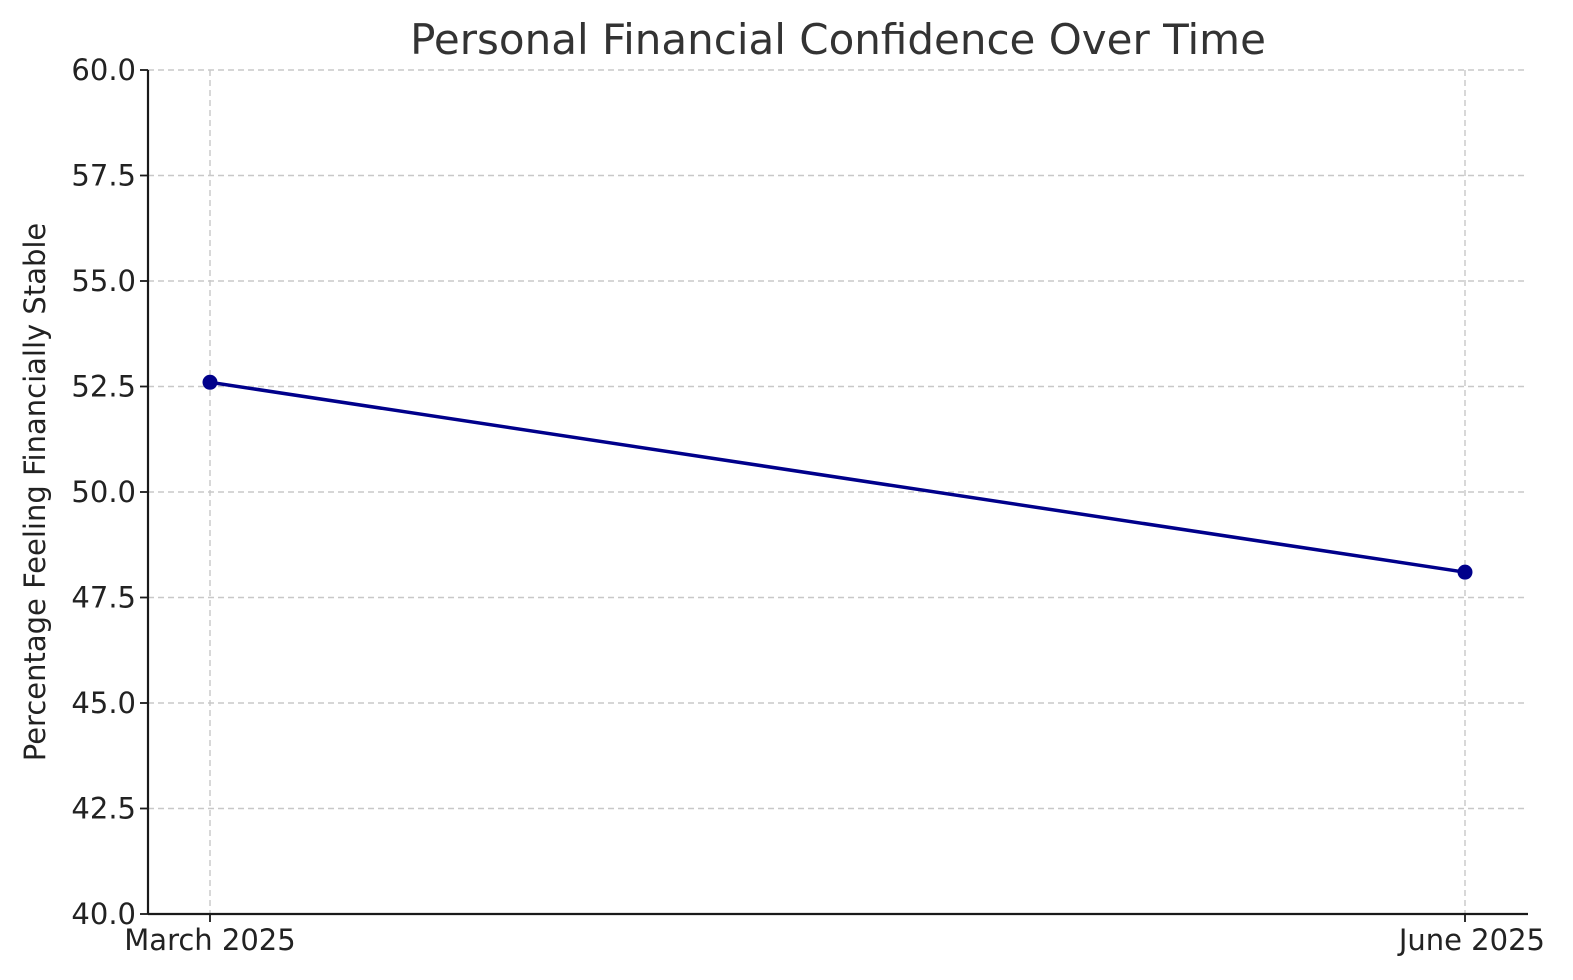 Image resolution: width=1573 pixels, height=980 pixels. Describe the element at coordinates (209, 940) in the screenshot. I see `x-tick-label: March 2025` at that location.